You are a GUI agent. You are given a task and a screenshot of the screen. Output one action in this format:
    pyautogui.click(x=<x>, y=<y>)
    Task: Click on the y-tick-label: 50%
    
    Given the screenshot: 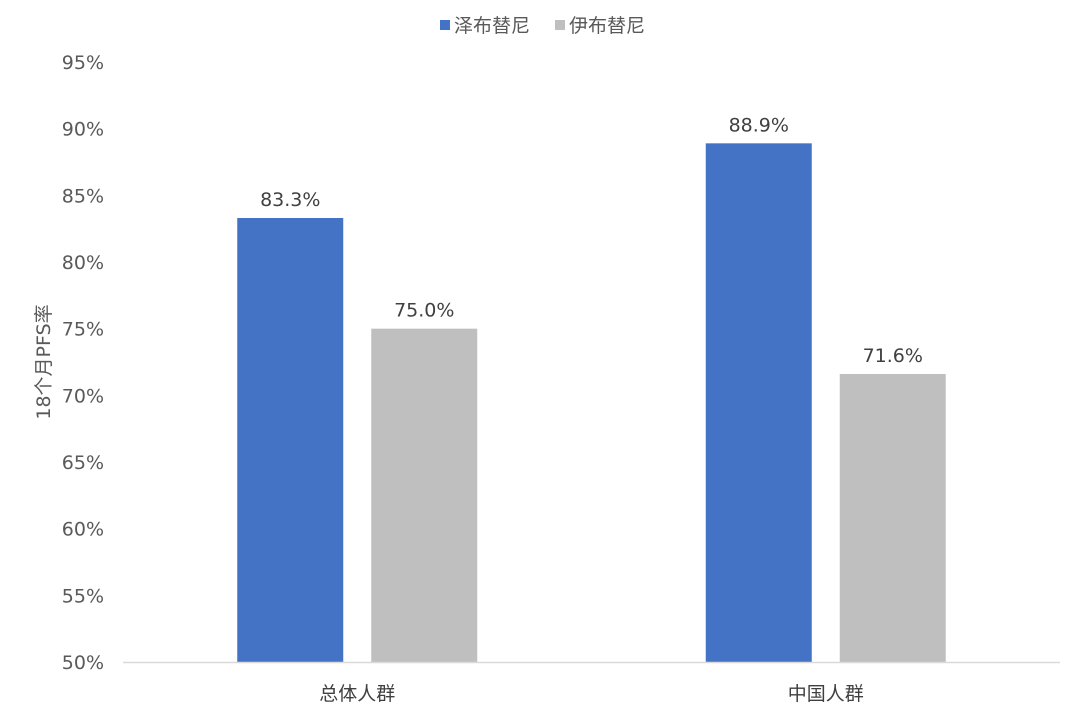 What is the action you would take?
    pyautogui.click(x=83, y=663)
    